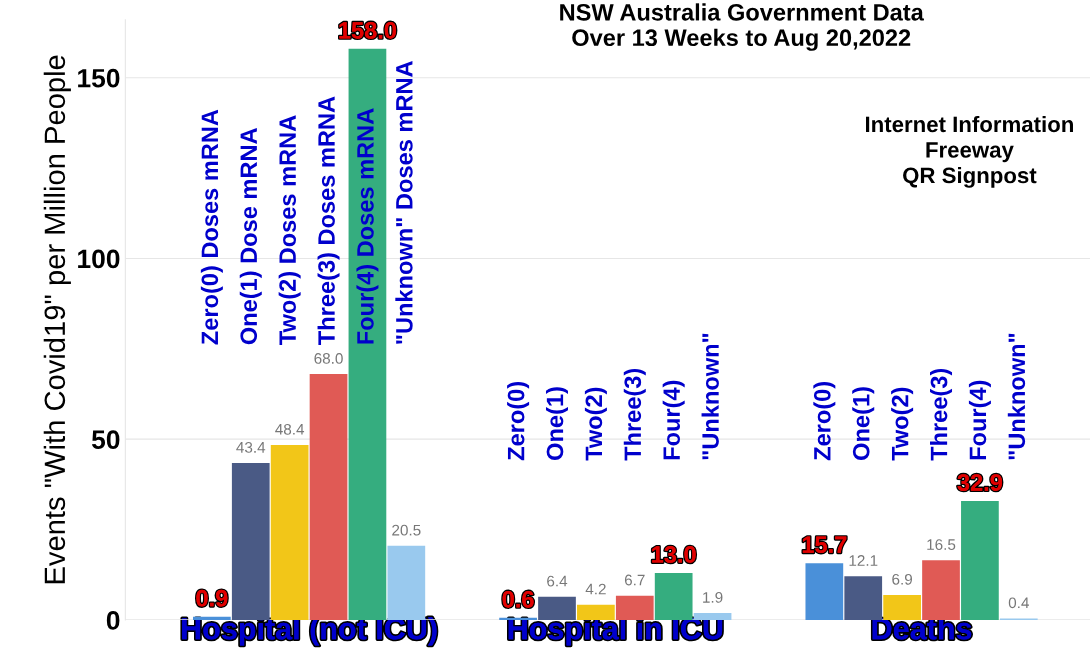 The height and width of the screenshot is (663, 1090). Describe the element at coordinates (251, 447) in the screenshot. I see `data-label: 43.4` at that location.